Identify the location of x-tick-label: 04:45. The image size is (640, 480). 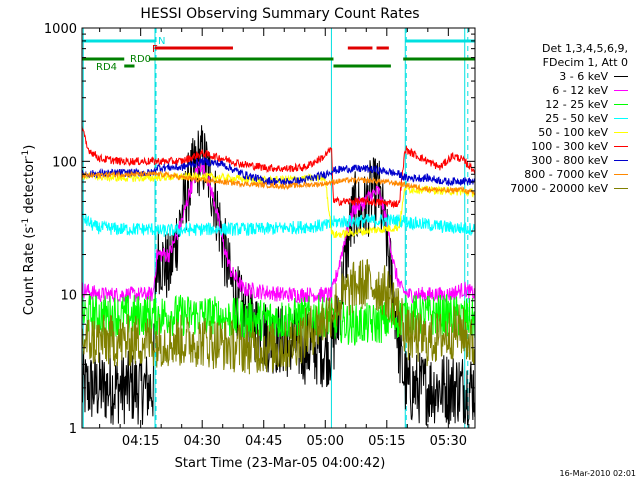
(263, 441).